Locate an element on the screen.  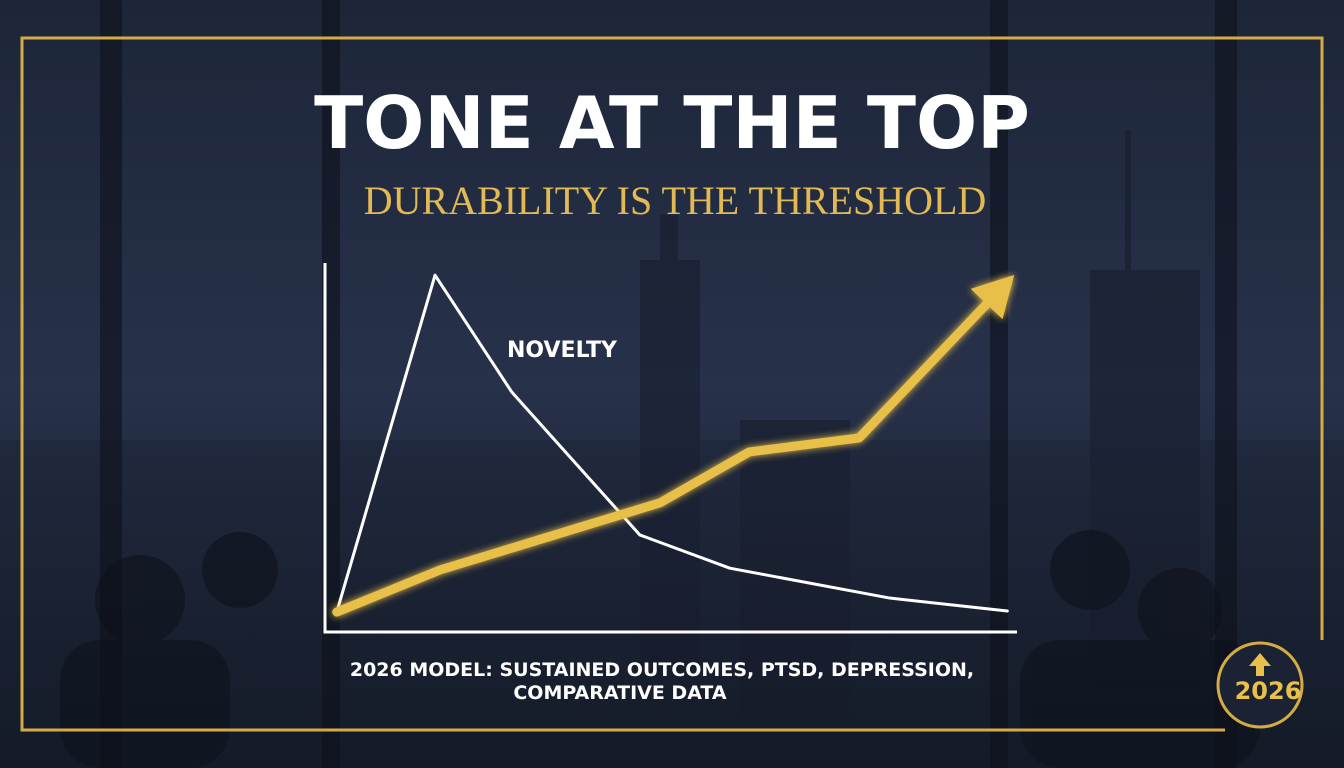
title: TONE AT THE TOP is located at coordinates (672, 123).